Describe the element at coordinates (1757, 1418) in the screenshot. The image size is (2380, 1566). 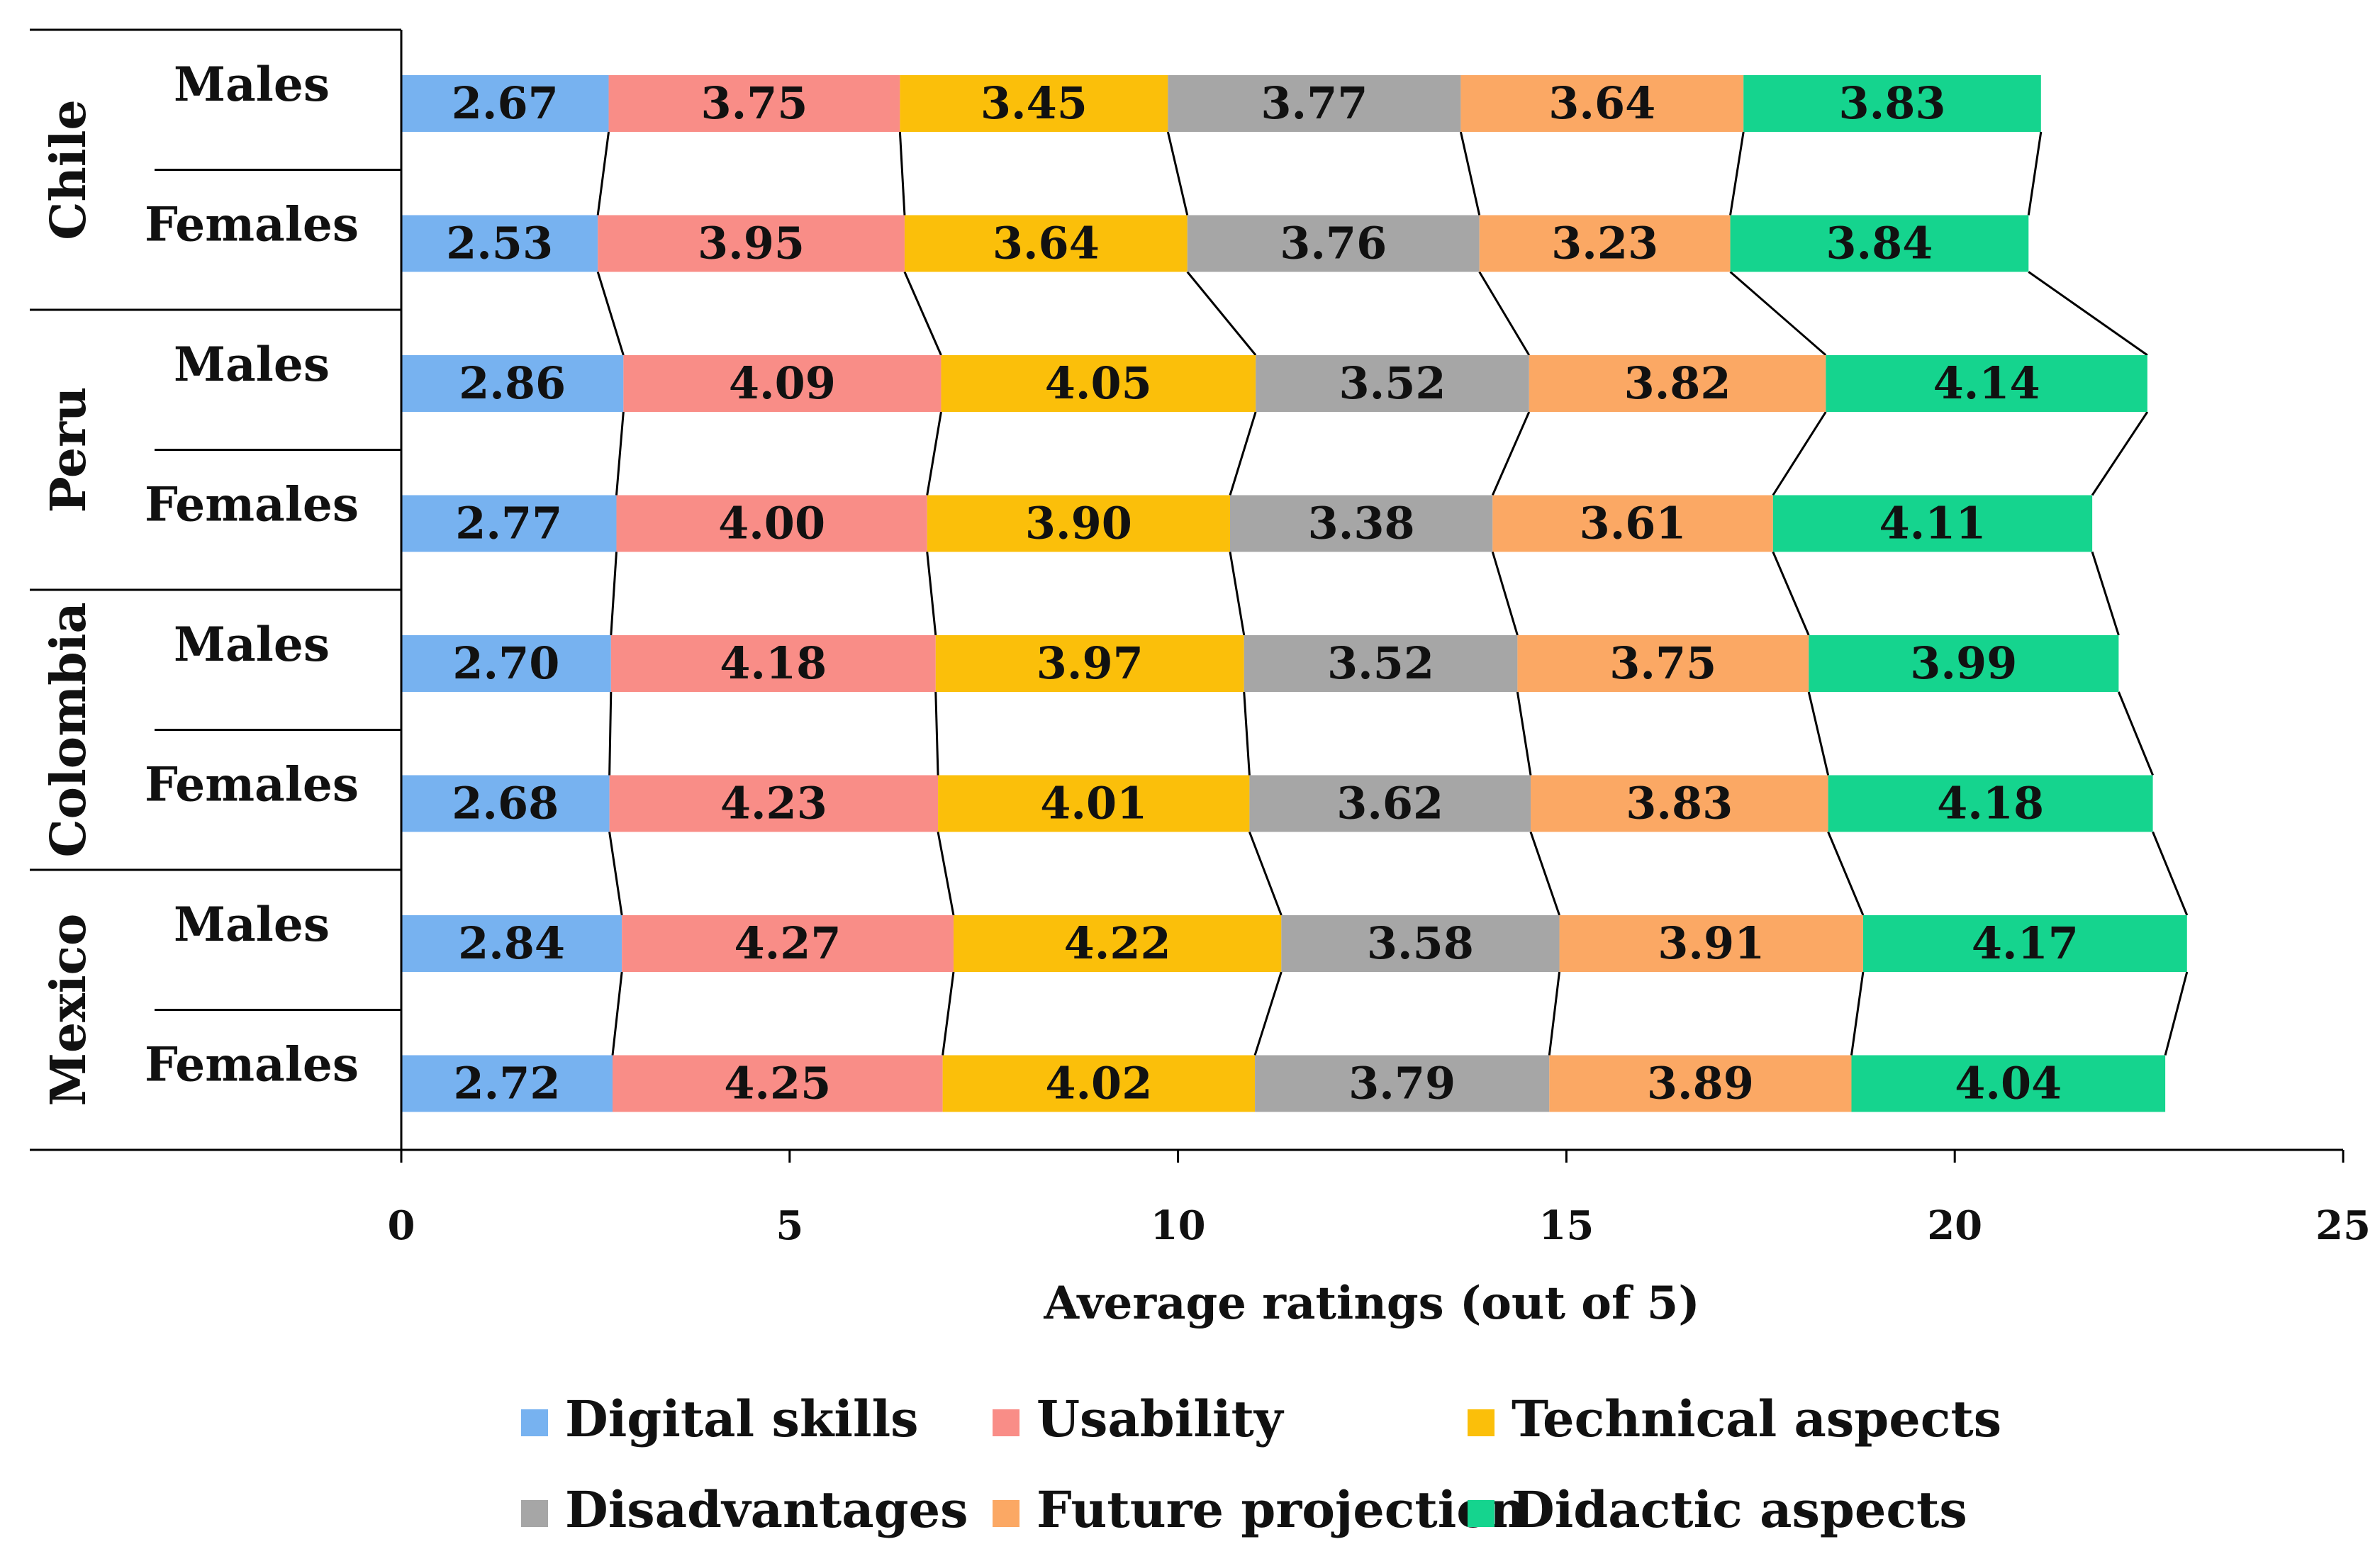
I see `legend-label: Technical aspects` at that location.